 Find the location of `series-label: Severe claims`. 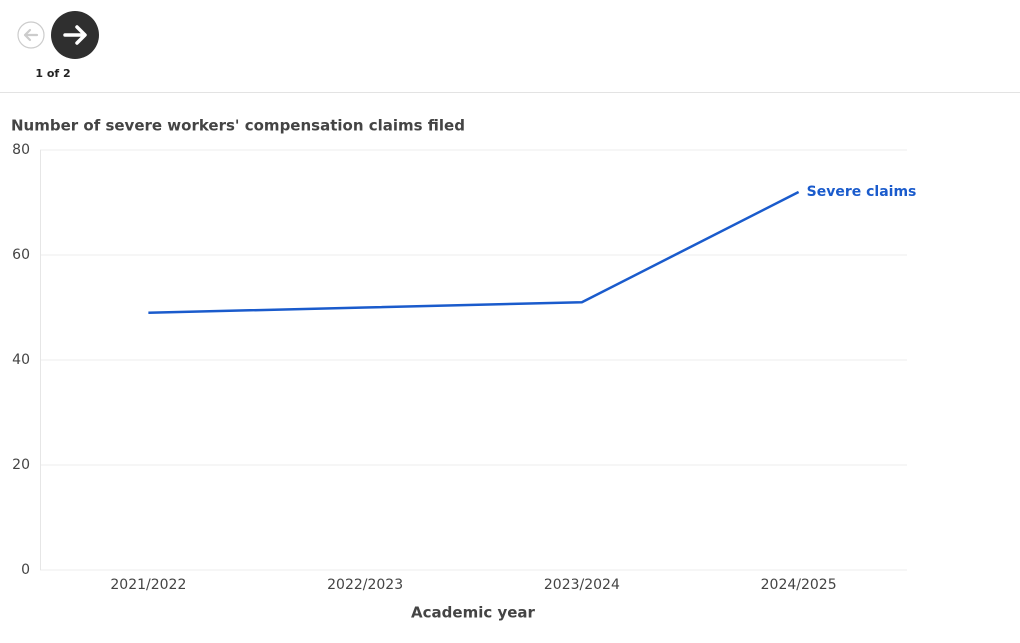

series-label: Severe claims is located at coordinates (862, 192).